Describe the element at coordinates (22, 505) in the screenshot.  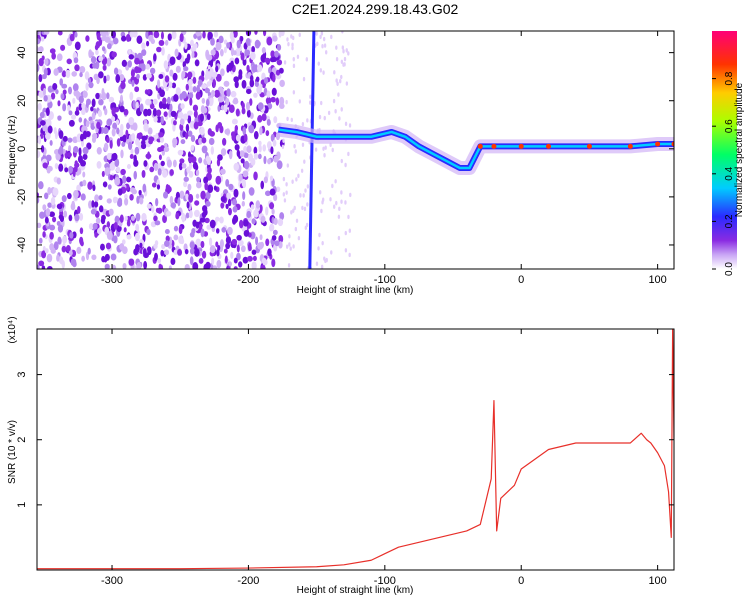
I see `snr-y-tick-label: 1` at that location.